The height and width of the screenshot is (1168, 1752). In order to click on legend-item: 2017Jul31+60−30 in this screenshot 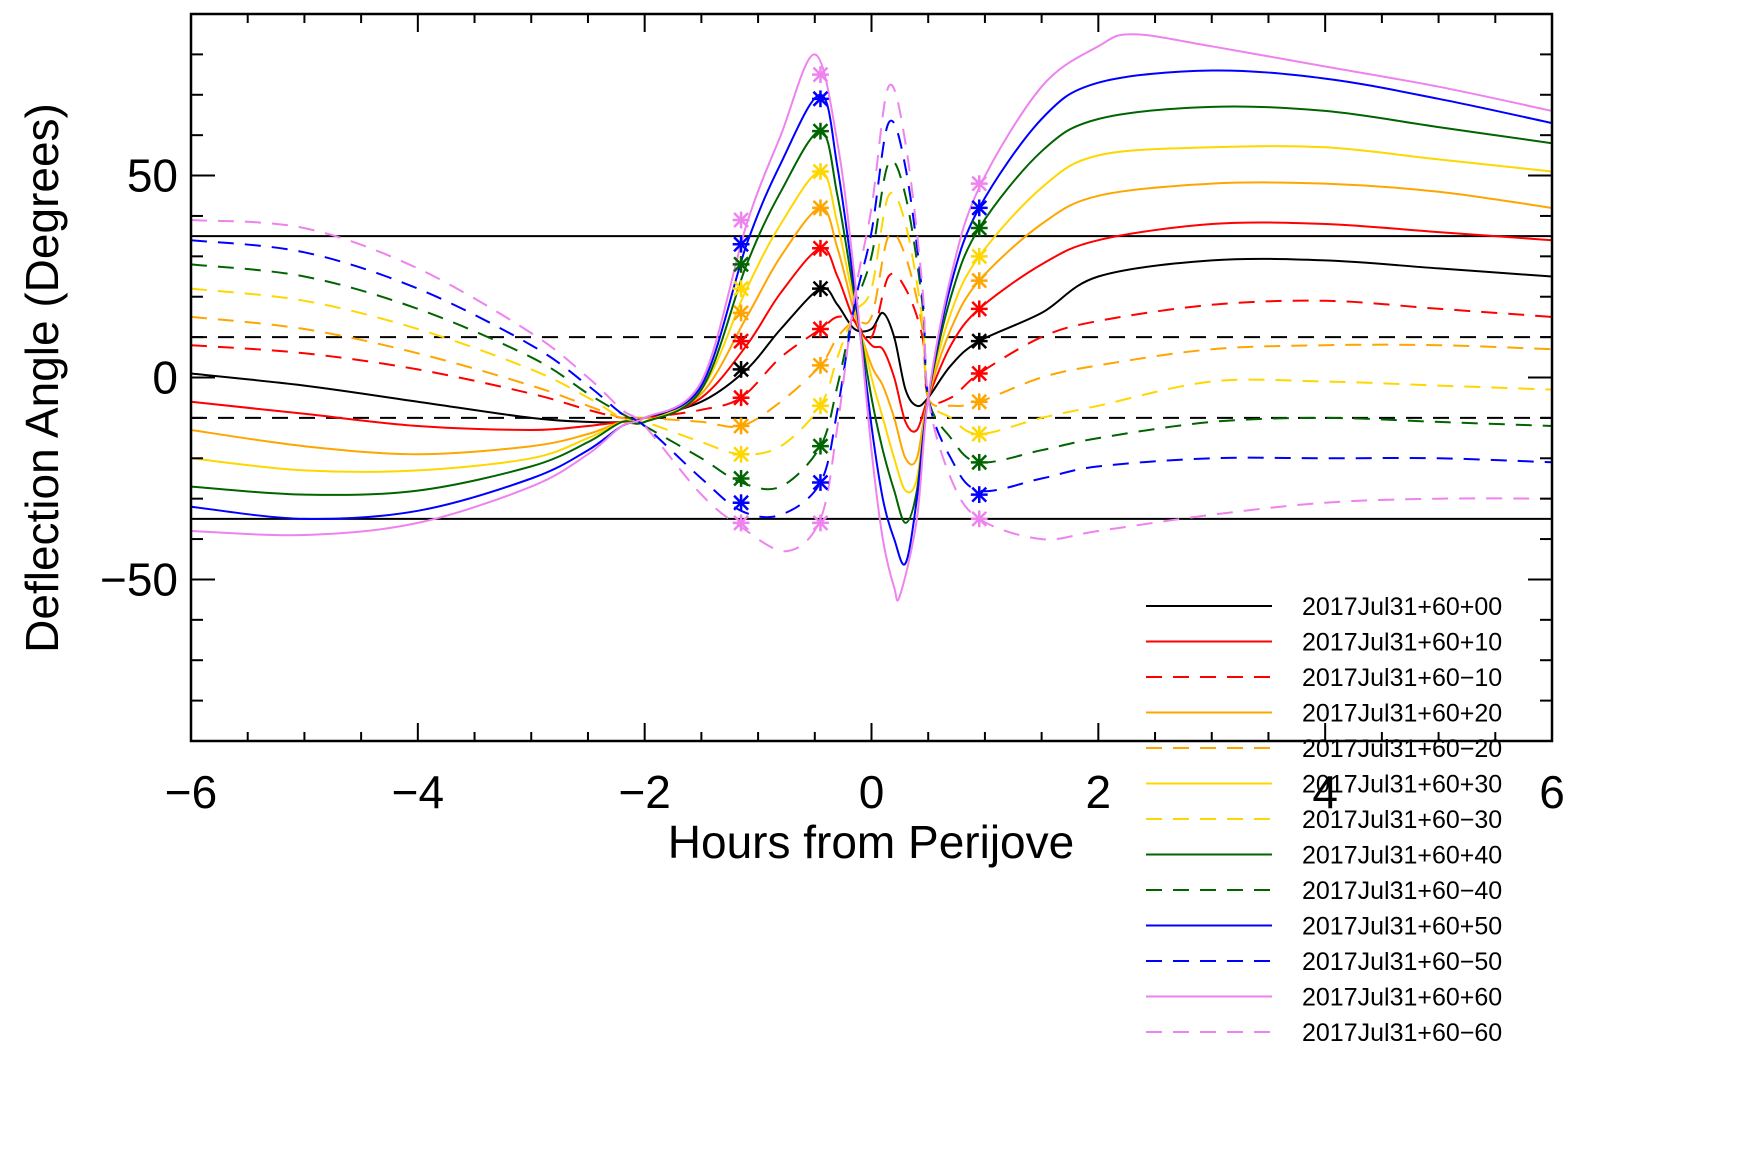, I will do `click(1324, 820)`.